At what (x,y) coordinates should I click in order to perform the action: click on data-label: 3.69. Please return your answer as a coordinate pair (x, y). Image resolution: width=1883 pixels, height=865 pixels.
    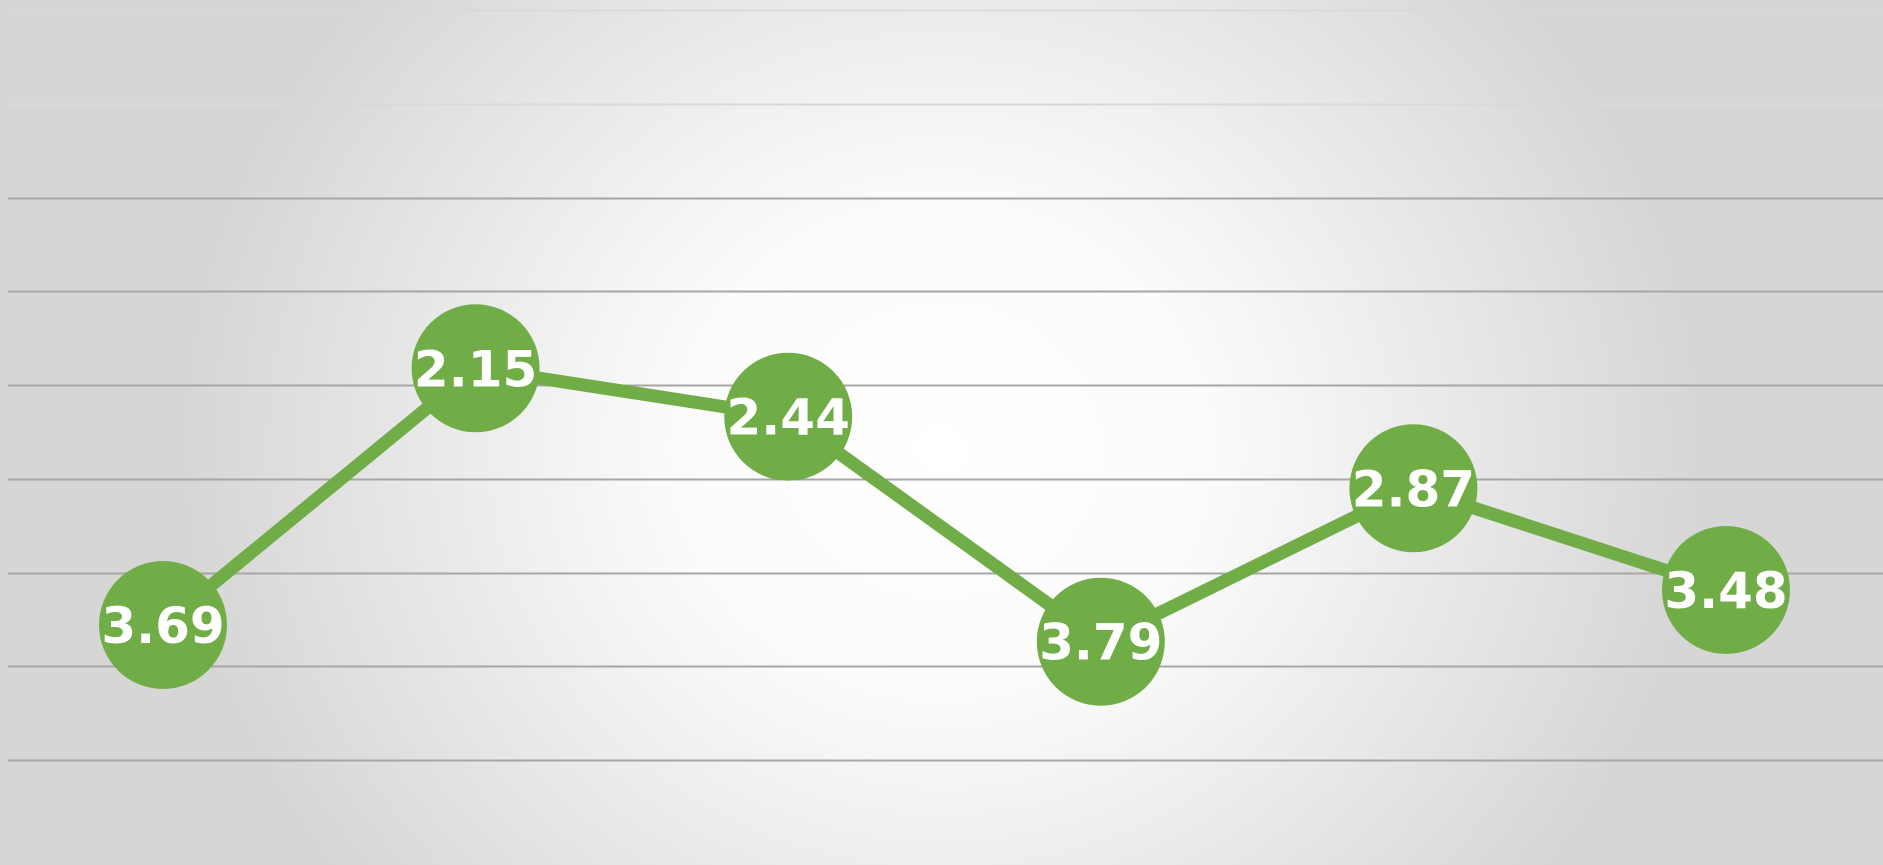
    Looking at the image, I should click on (162, 626).